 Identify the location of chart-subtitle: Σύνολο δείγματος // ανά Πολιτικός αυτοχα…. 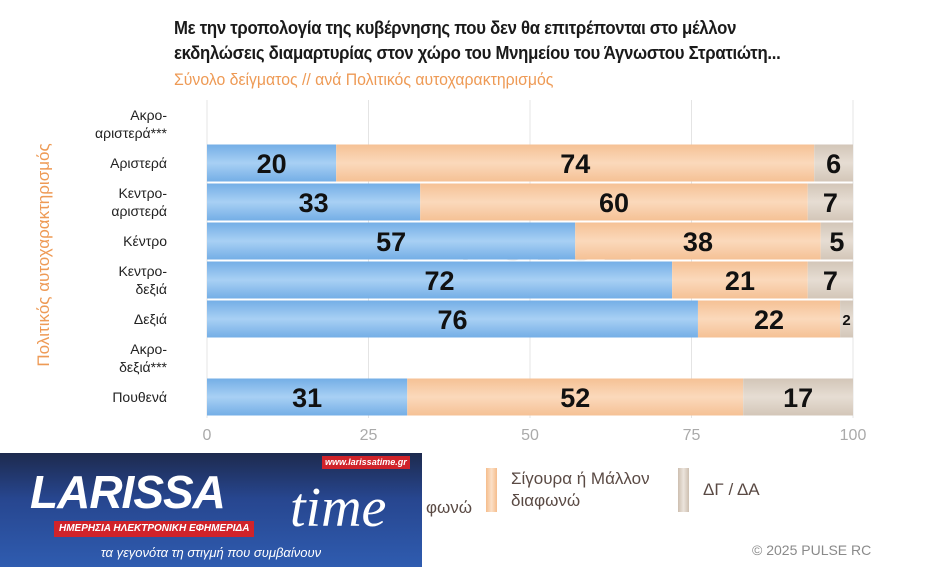
(364, 79).